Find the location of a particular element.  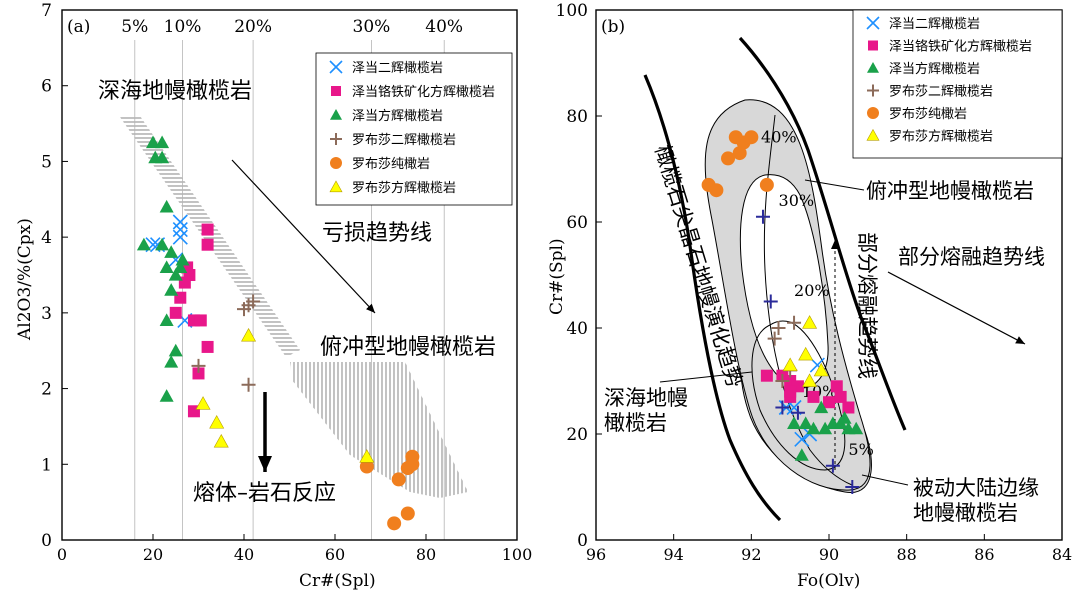

y-tick-label: 6 is located at coordinates (46, 87).